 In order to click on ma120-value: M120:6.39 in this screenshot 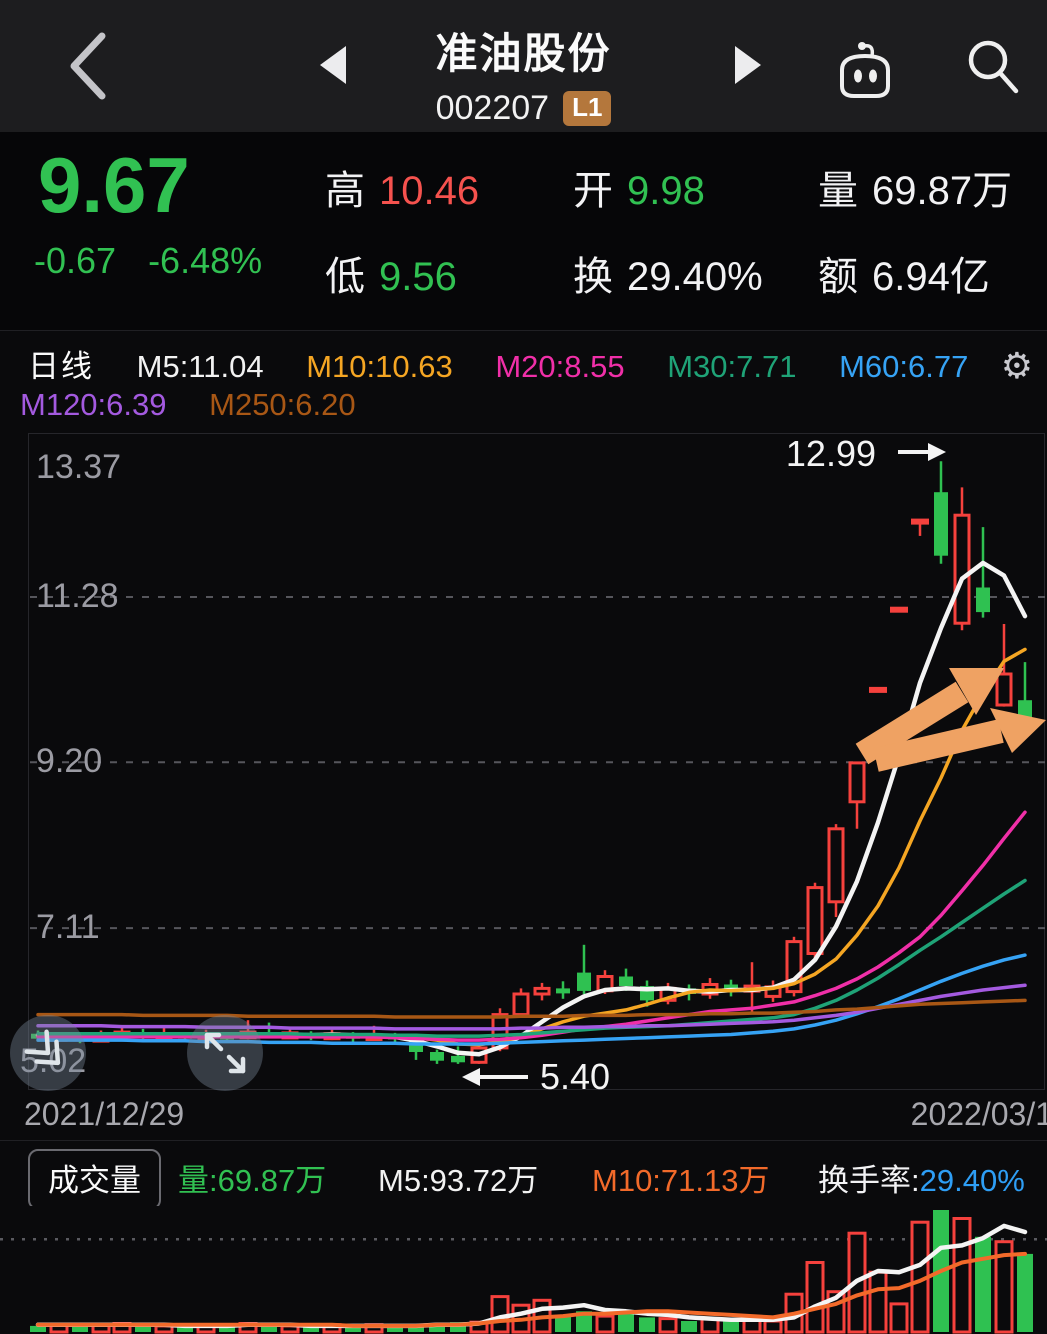, I will do `click(93, 404)`.